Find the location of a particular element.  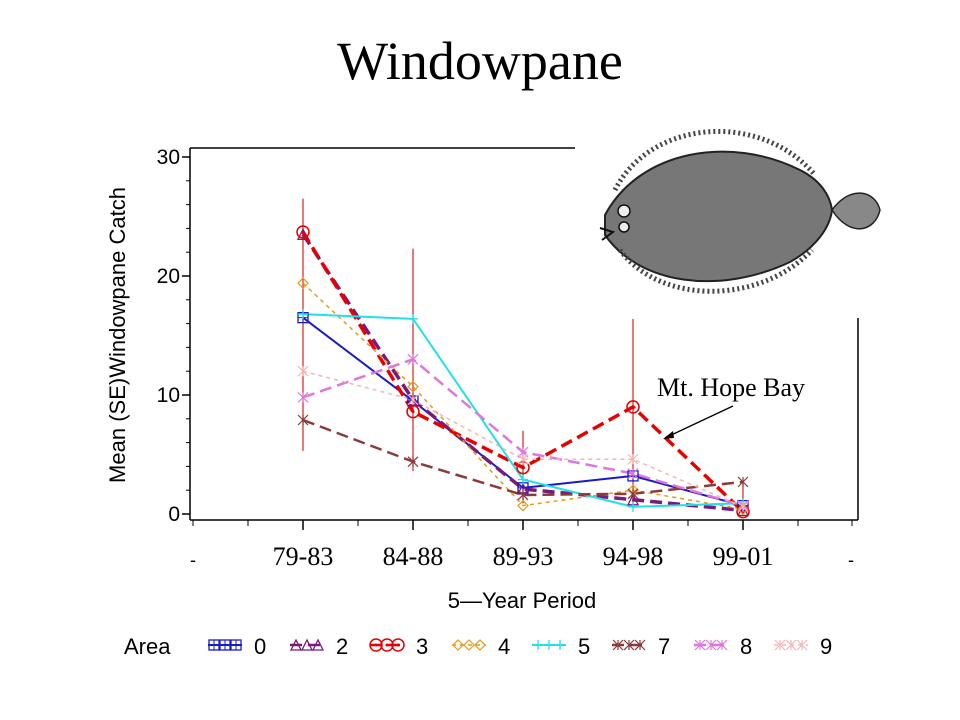

y-tick-label: 20 is located at coordinates (168, 276).